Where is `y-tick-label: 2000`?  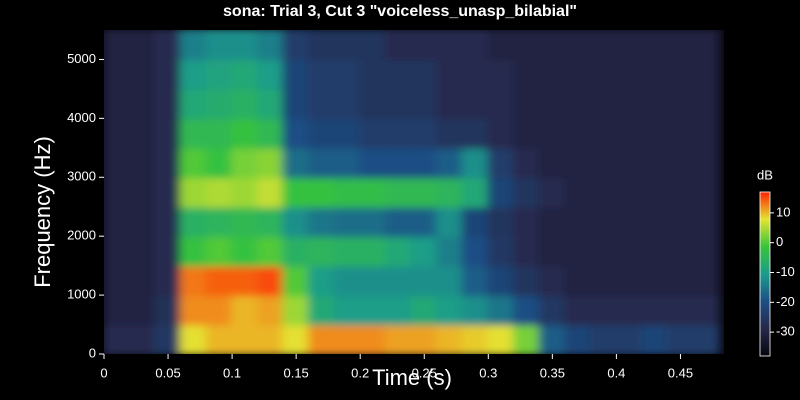
y-tick-label: 2000 is located at coordinates (81, 235).